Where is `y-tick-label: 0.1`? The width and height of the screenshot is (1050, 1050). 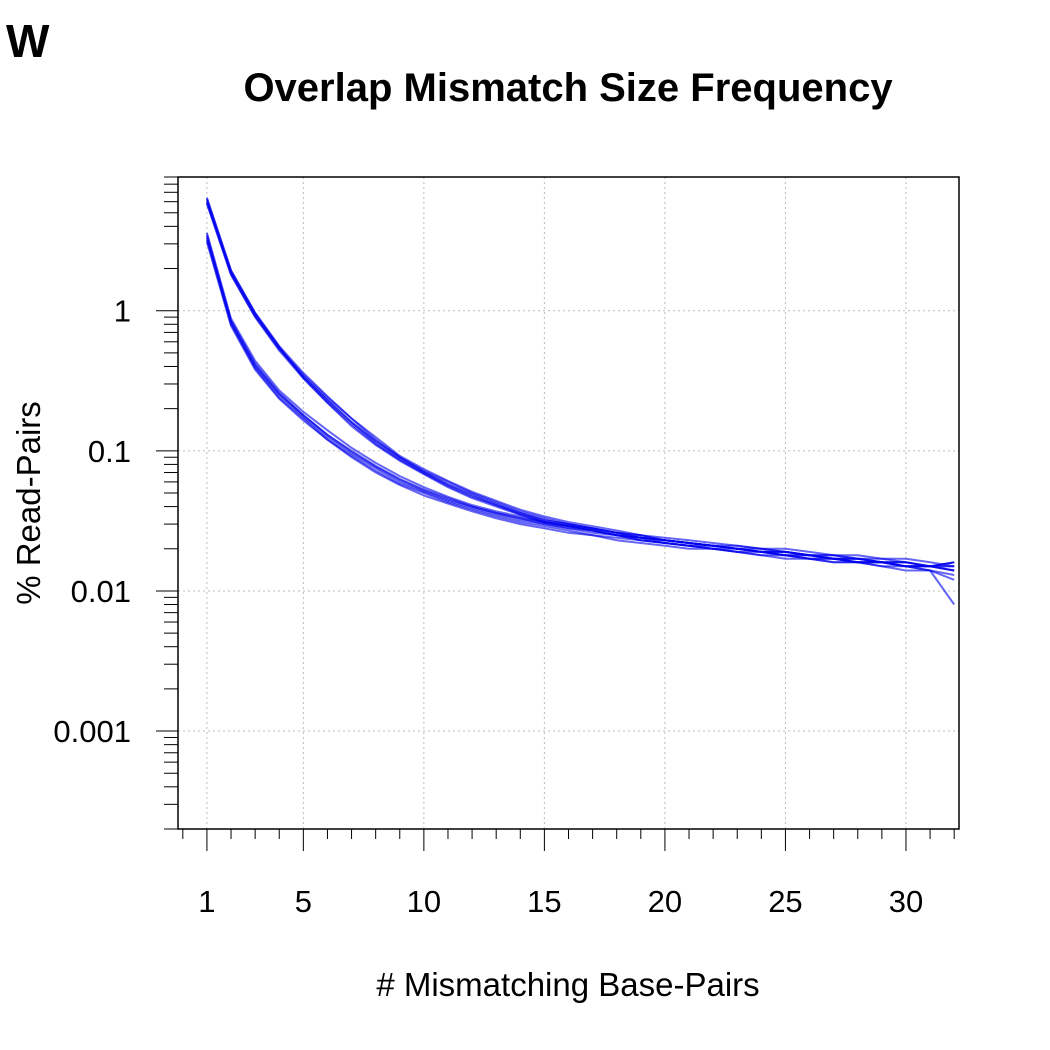 y-tick-label: 0.1 is located at coordinates (109, 451).